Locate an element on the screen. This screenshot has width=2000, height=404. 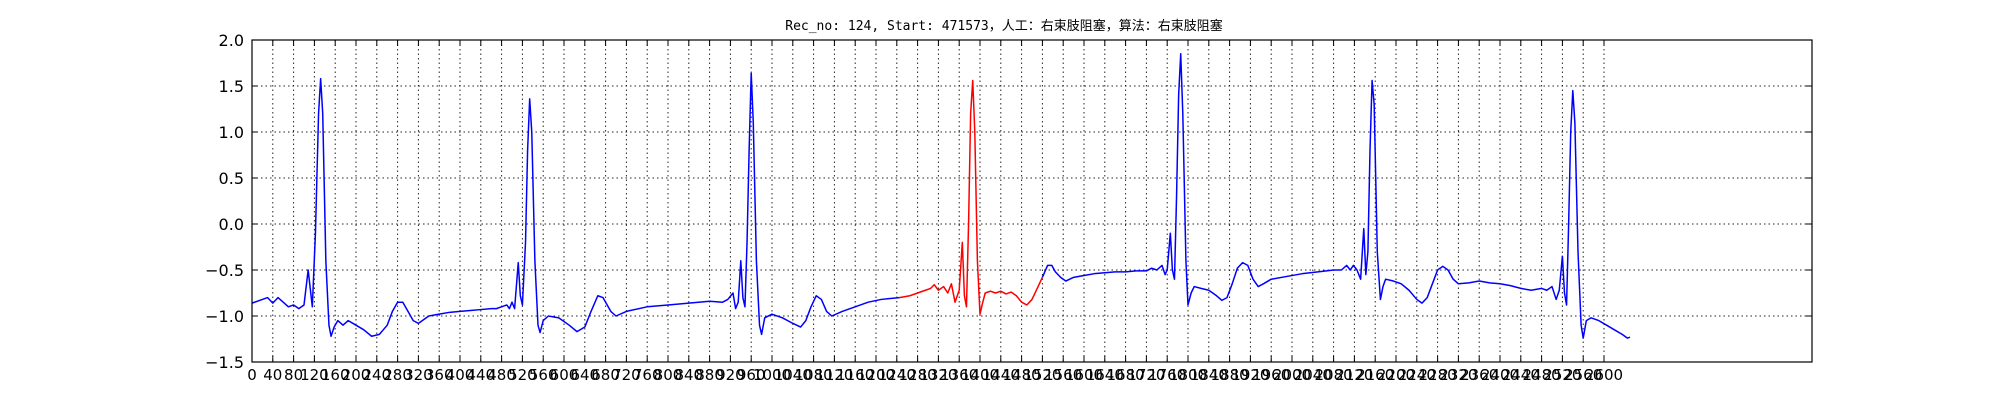
x-tick-label: 2480 is located at coordinates (1542, 375).